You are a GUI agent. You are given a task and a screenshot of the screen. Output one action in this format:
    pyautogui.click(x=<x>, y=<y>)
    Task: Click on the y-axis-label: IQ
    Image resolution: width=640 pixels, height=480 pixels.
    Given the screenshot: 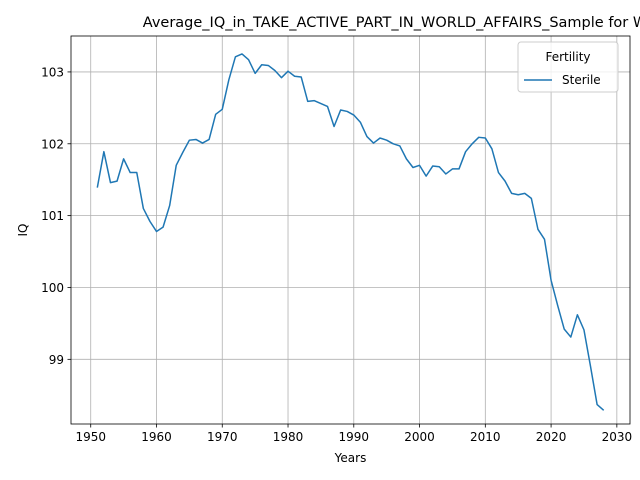 What is the action you would take?
    pyautogui.click(x=23, y=230)
    